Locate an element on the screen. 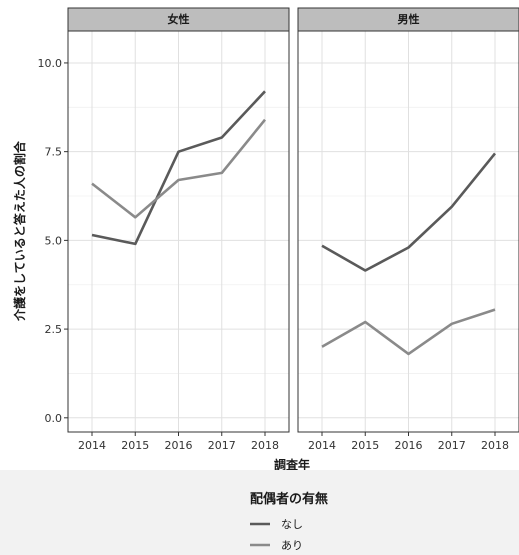 The image size is (519, 555). panel-strip-label: 女性 is located at coordinates (179, 19).